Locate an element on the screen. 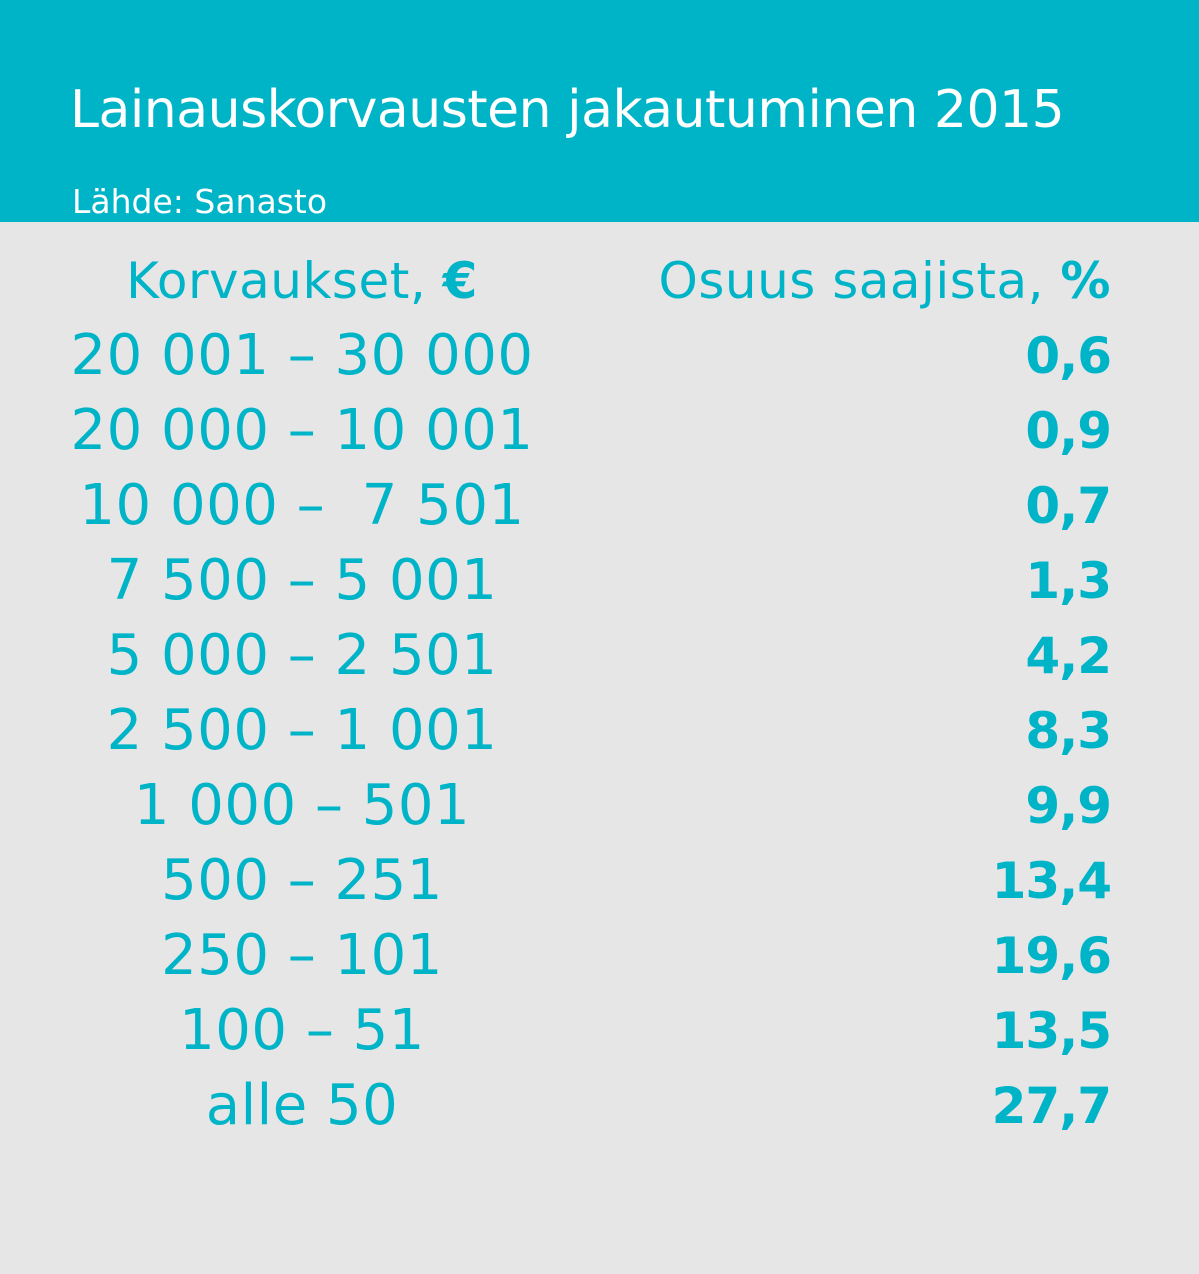  share-cell: 0,6 is located at coordinates (1068, 356).